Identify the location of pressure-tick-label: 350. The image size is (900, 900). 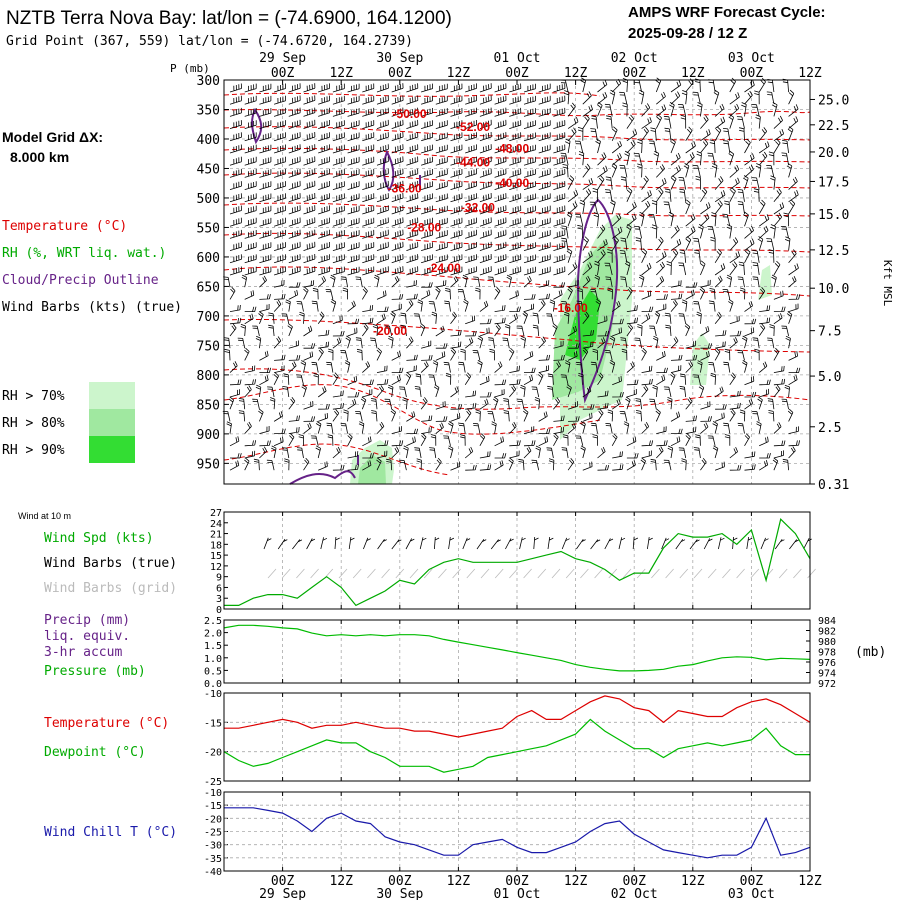
(208, 110).